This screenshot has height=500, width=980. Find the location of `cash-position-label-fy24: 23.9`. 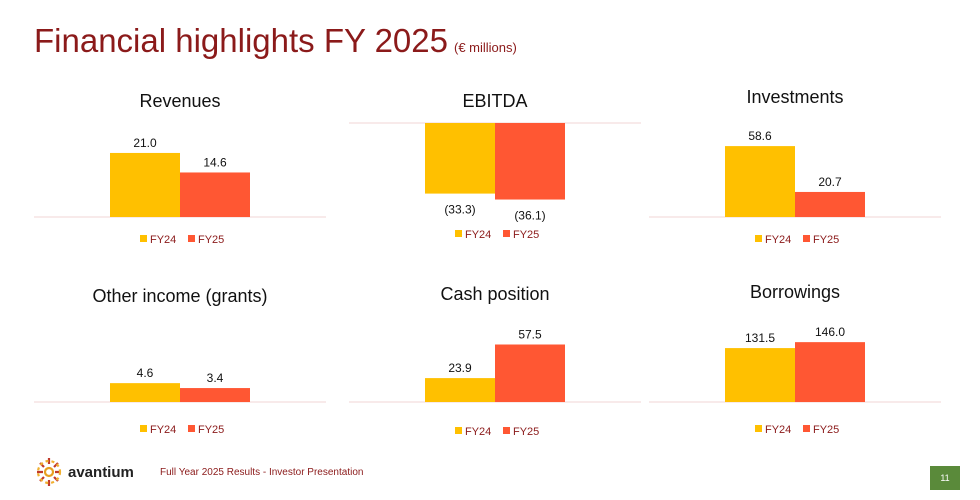

cash-position-label-fy24: 23.9 is located at coordinates (460, 368).